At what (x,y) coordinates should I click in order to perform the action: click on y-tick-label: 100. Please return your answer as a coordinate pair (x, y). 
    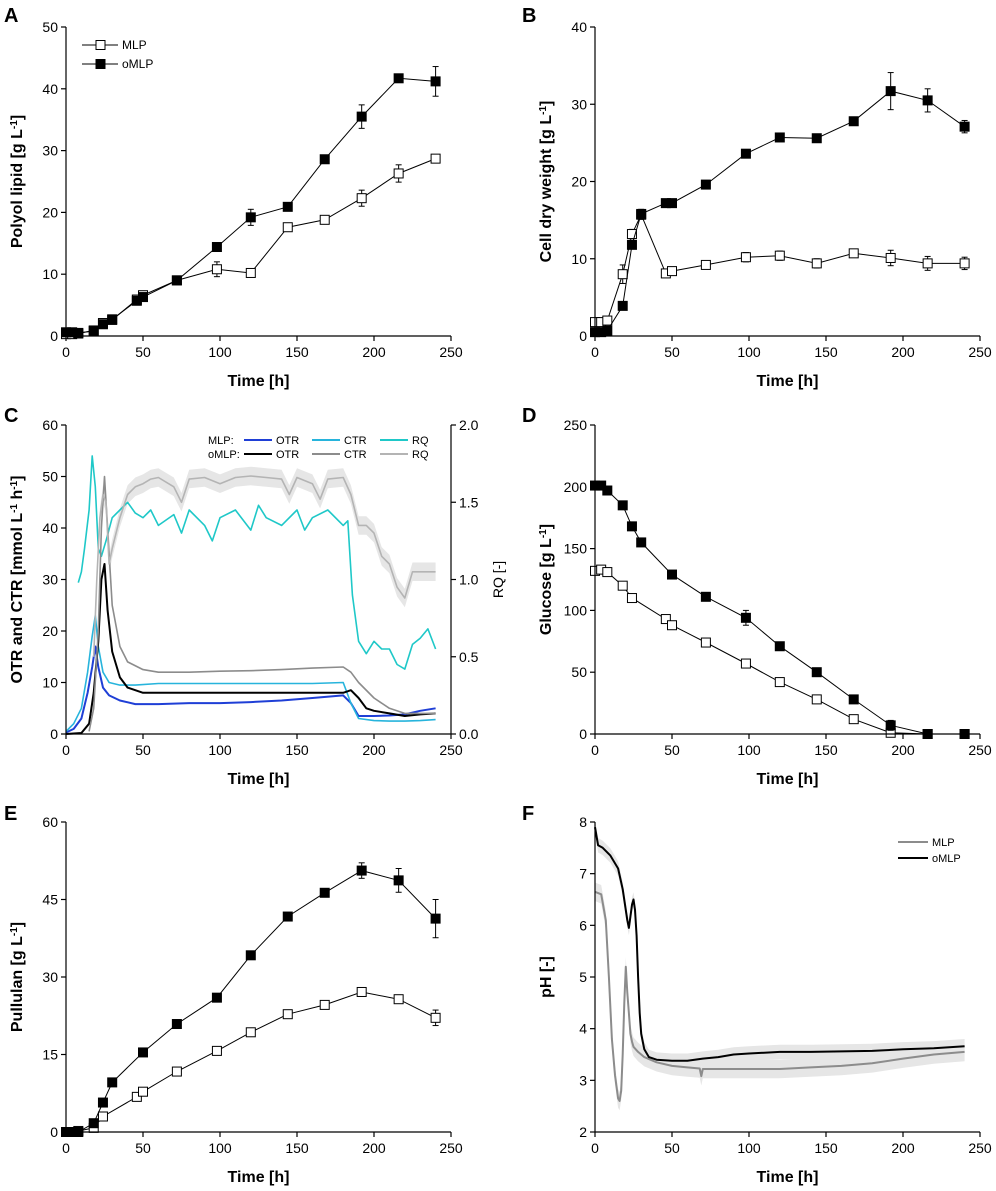
    Looking at the image, I should click on (576, 610).